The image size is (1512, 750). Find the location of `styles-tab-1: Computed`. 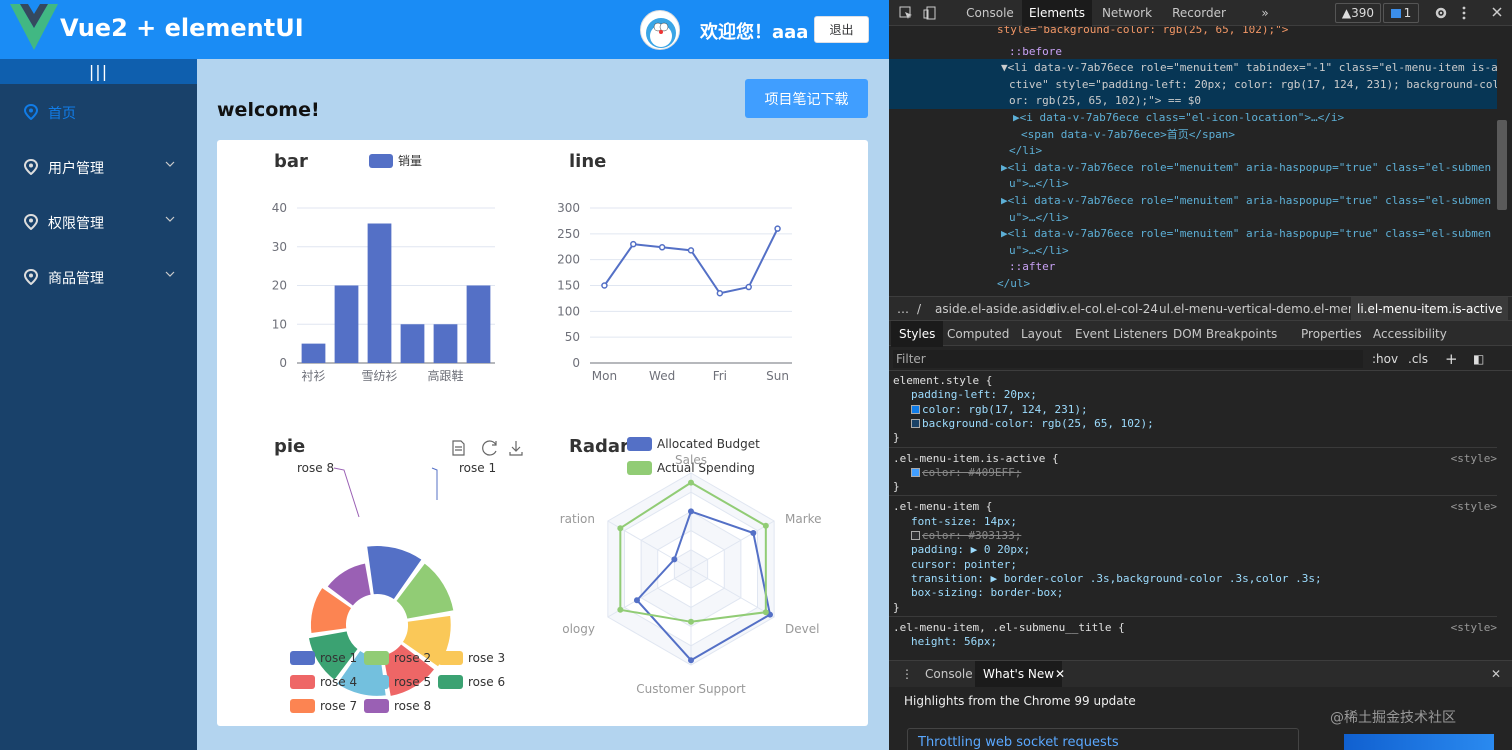

styles-tab-1: Computed is located at coordinates (978, 334).